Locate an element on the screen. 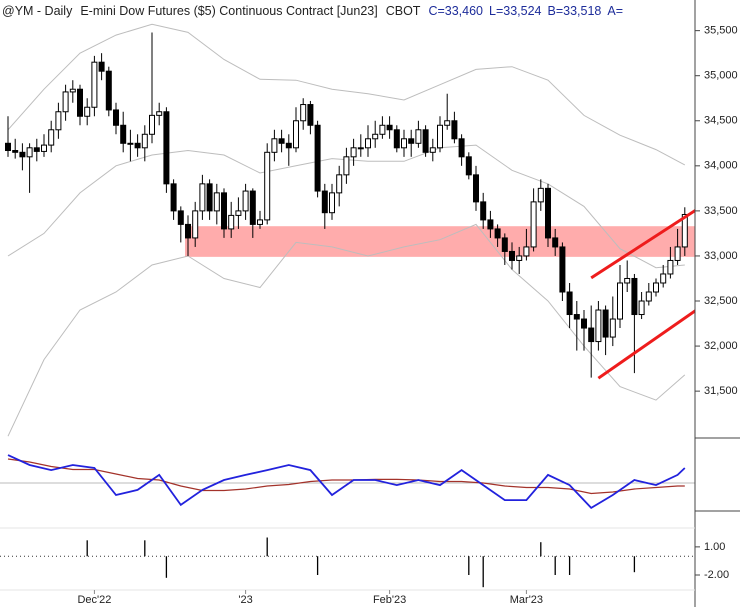  y-tick-label: 34,500 is located at coordinates (721, 121).